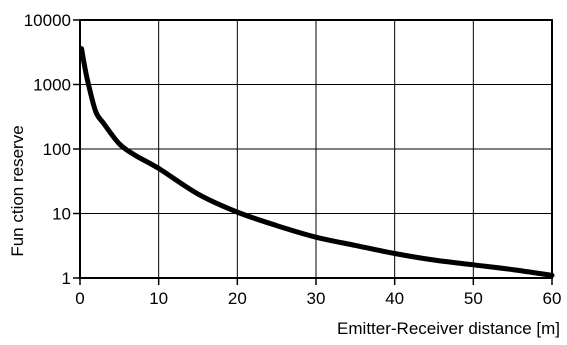 The height and width of the screenshot is (345, 567). I want to click on x-tick-label: 40, so click(394, 298).